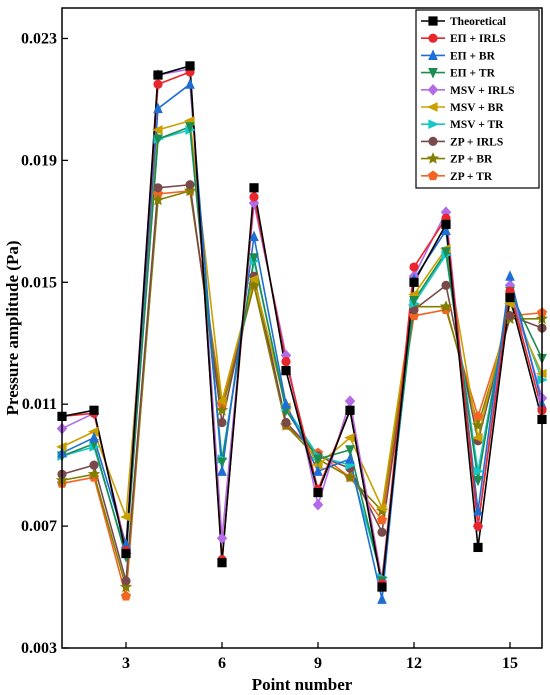 This screenshot has width=550, height=695. I want to click on x-tick-label: 3, so click(126, 663).